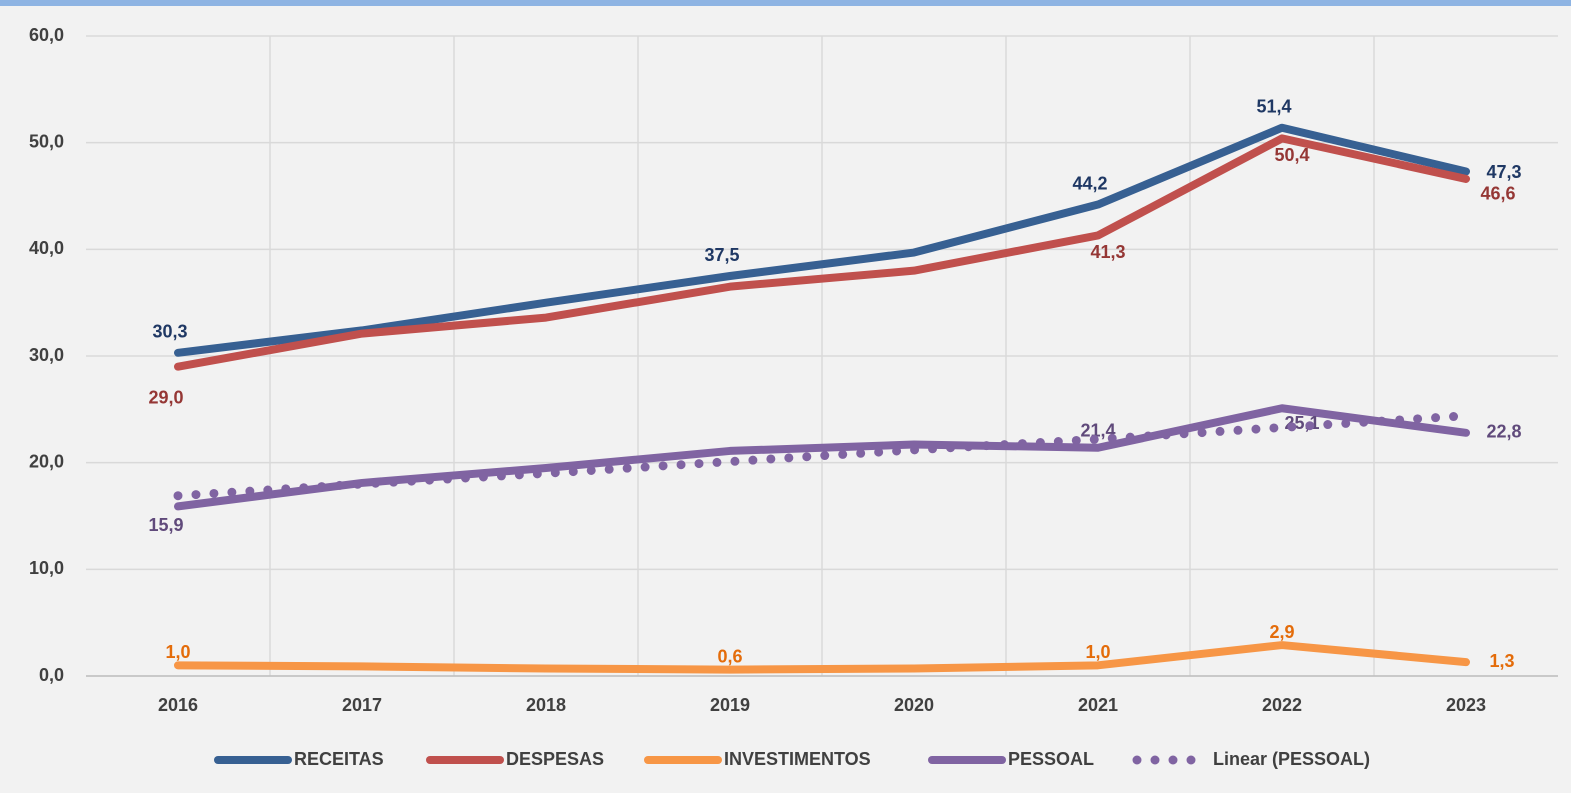 The height and width of the screenshot is (793, 1571). Describe the element at coordinates (46, 141) in the screenshot. I see `y-tick-label: 50,0` at that location.